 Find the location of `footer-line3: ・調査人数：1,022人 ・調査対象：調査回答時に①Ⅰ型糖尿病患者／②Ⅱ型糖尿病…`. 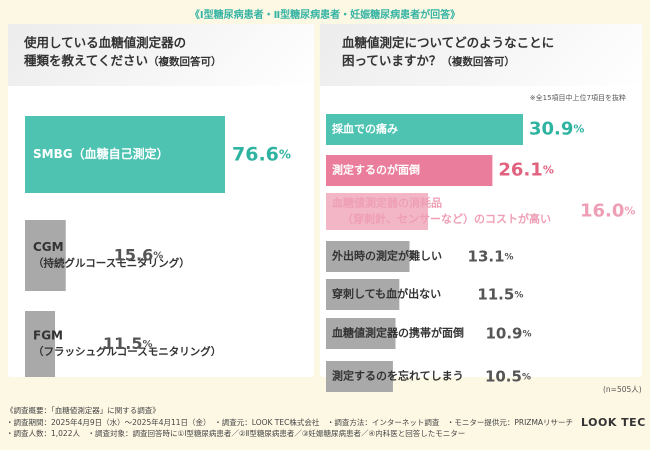

footer-line3: ・調査人数：1,022人 ・調査対象：調査回答時に①Ⅰ型糖尿病患者／②Ⅱ型糖尿病… is located at coordinates (236, 433).